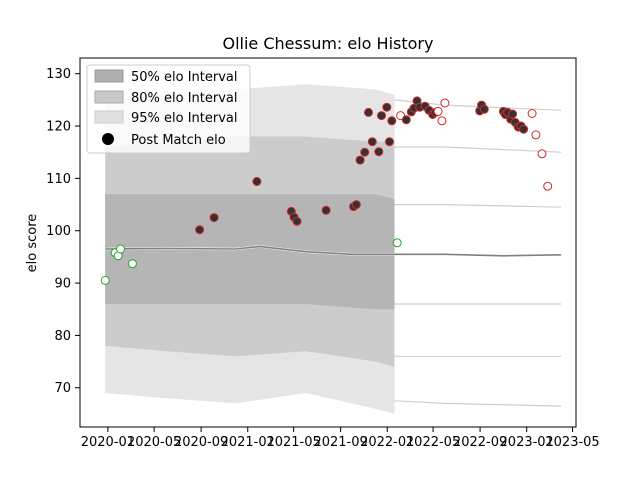 The height and width of the screenshot is (480, 640). What do you see at coordinates (154, 442) in the screenshot?
I see `x-tick-label-1: 2020-05` at bounding box center [154, 442].